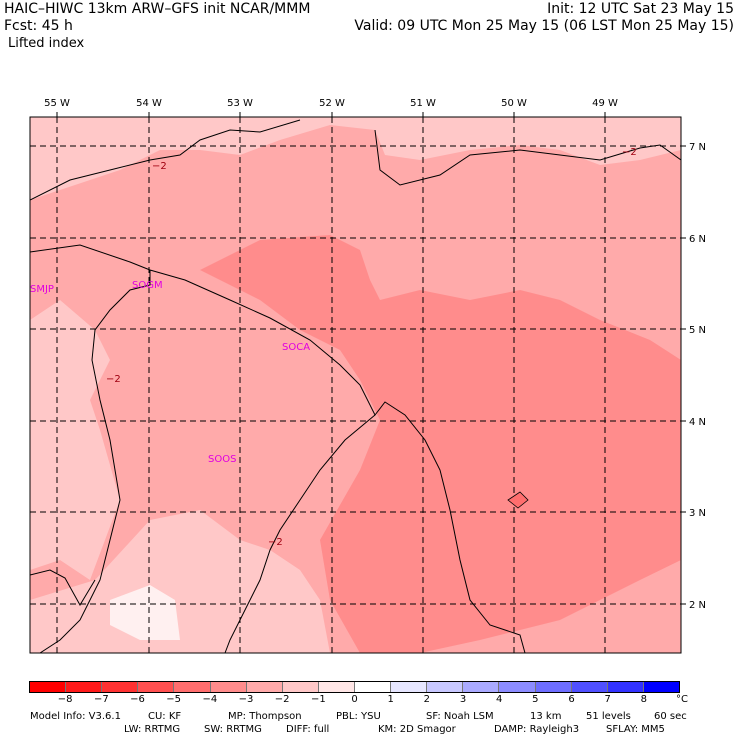  Describe the element at coordinates (145, 612) in the screenshot. I see `field-fill-palest` at that location.